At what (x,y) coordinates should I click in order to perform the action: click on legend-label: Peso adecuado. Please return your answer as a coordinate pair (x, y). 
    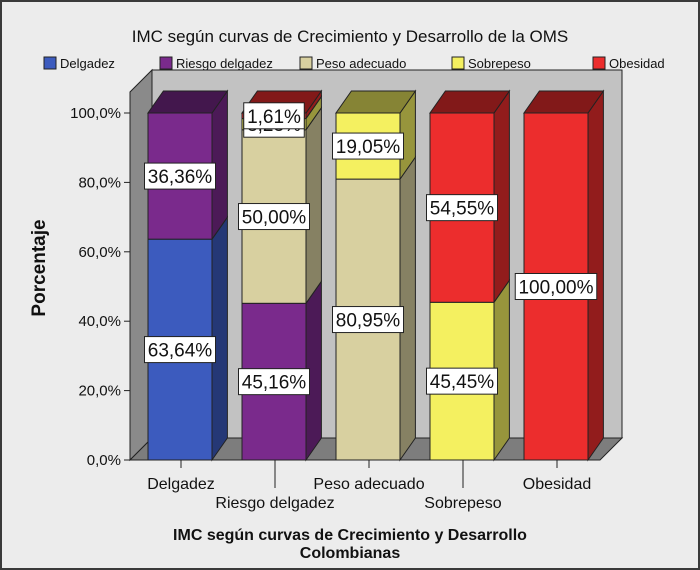
    Looking at the image, I should click on (361, 63).